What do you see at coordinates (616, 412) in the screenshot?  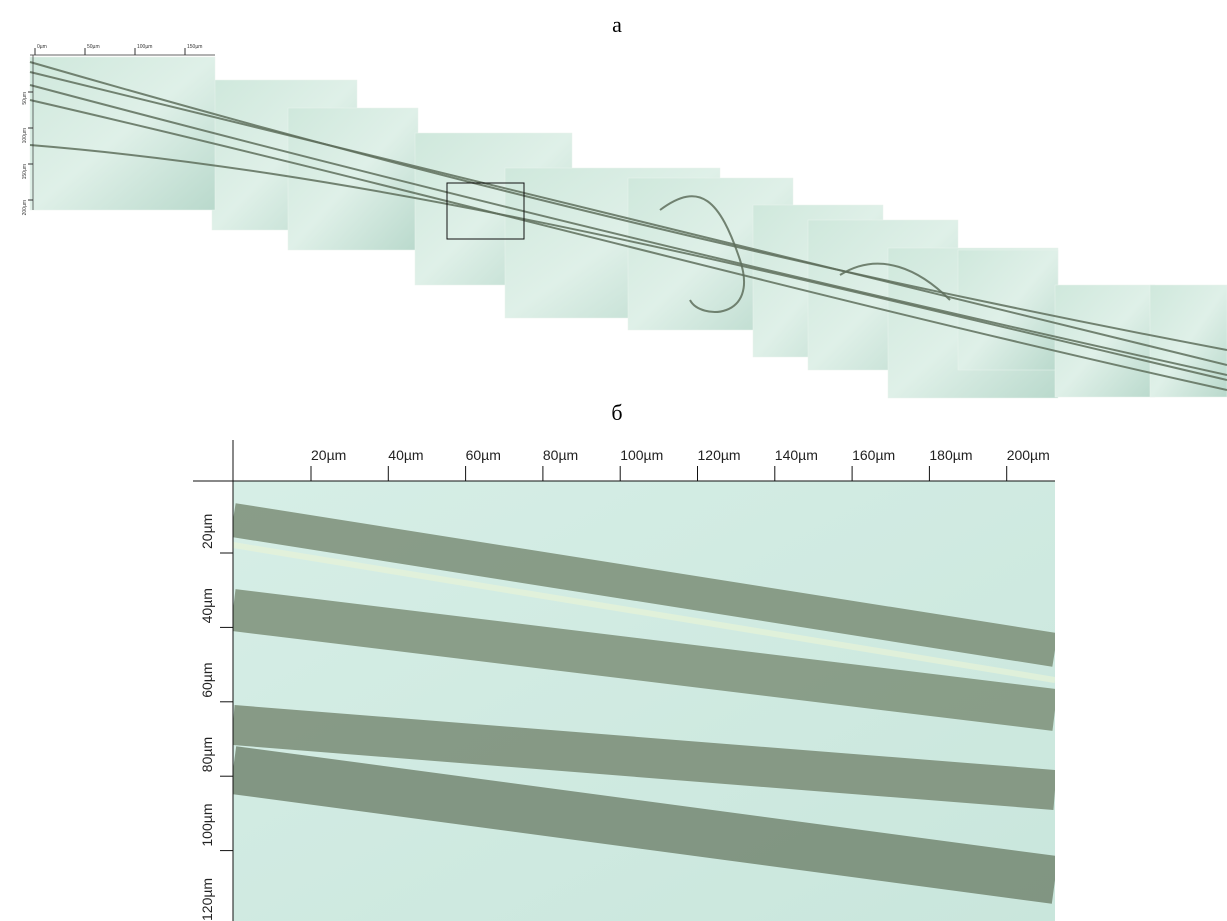 I see `panel-label: б` at bounding box center [616, 412].